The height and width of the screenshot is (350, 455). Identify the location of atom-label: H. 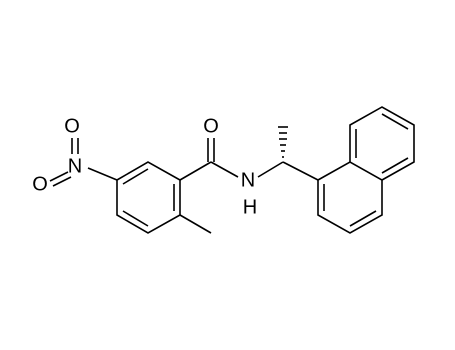
(250, 207).